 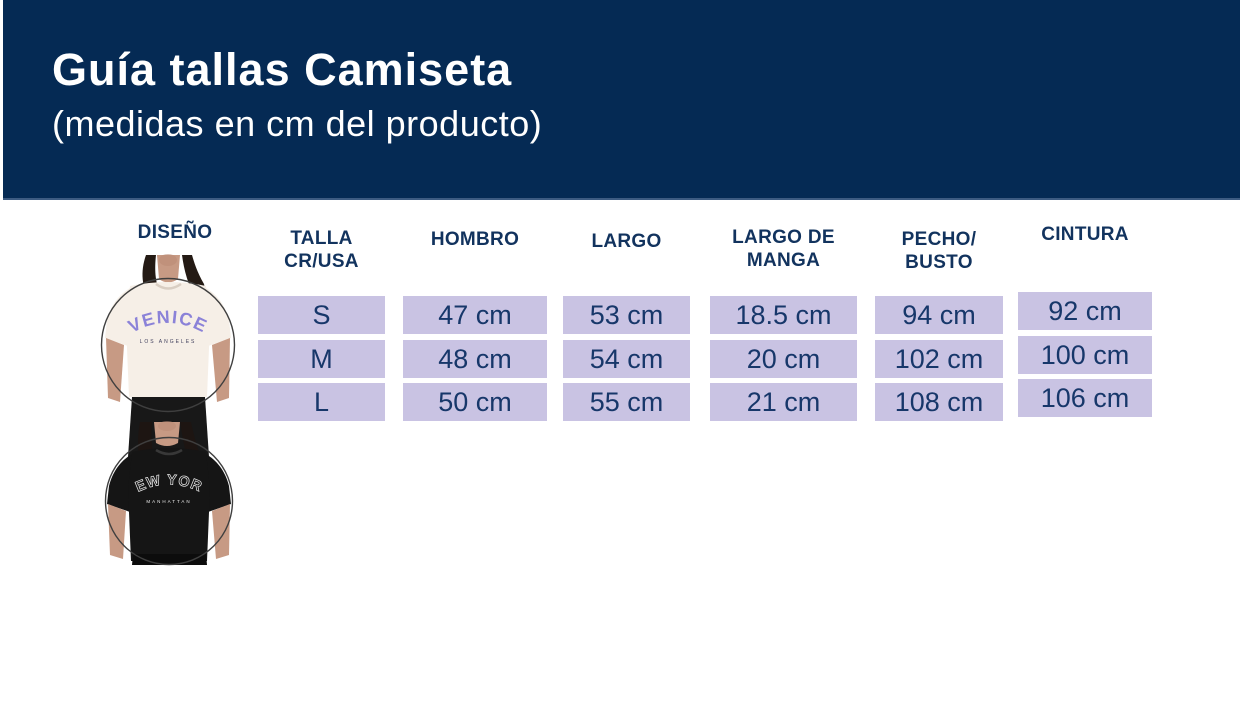 I want to click on column-header-diseno: DISEÑO, so click(x=175, y=232).